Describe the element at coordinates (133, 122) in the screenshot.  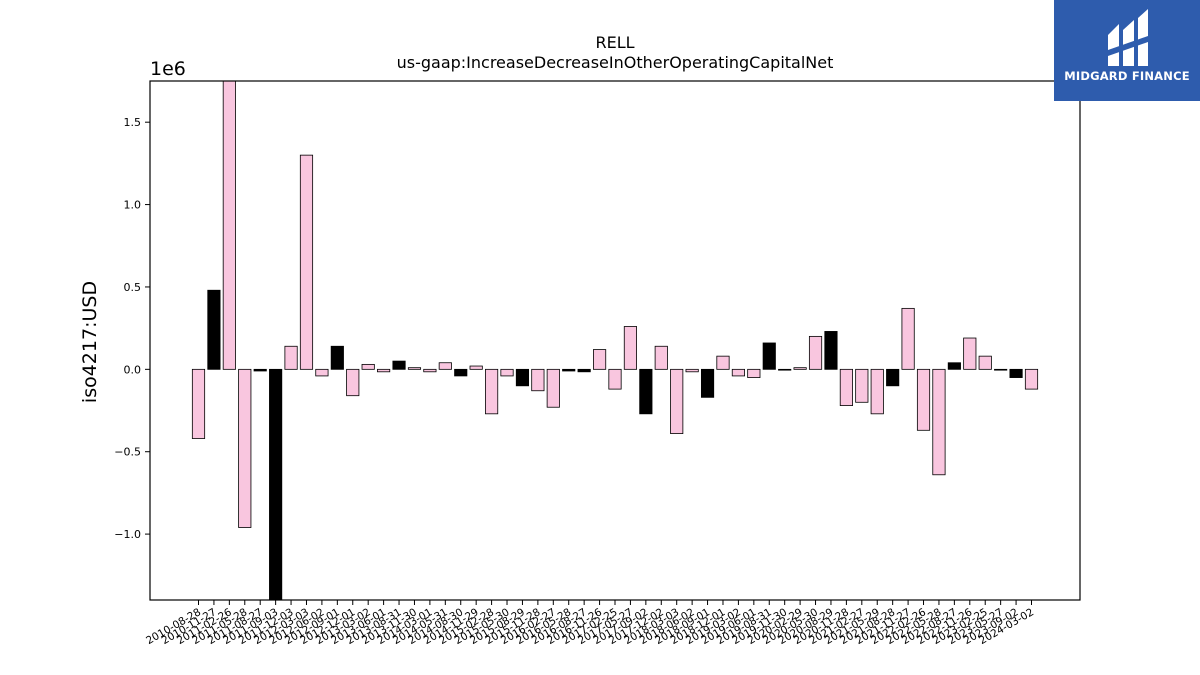
I see `y-tick-label: 1.5` at that location.